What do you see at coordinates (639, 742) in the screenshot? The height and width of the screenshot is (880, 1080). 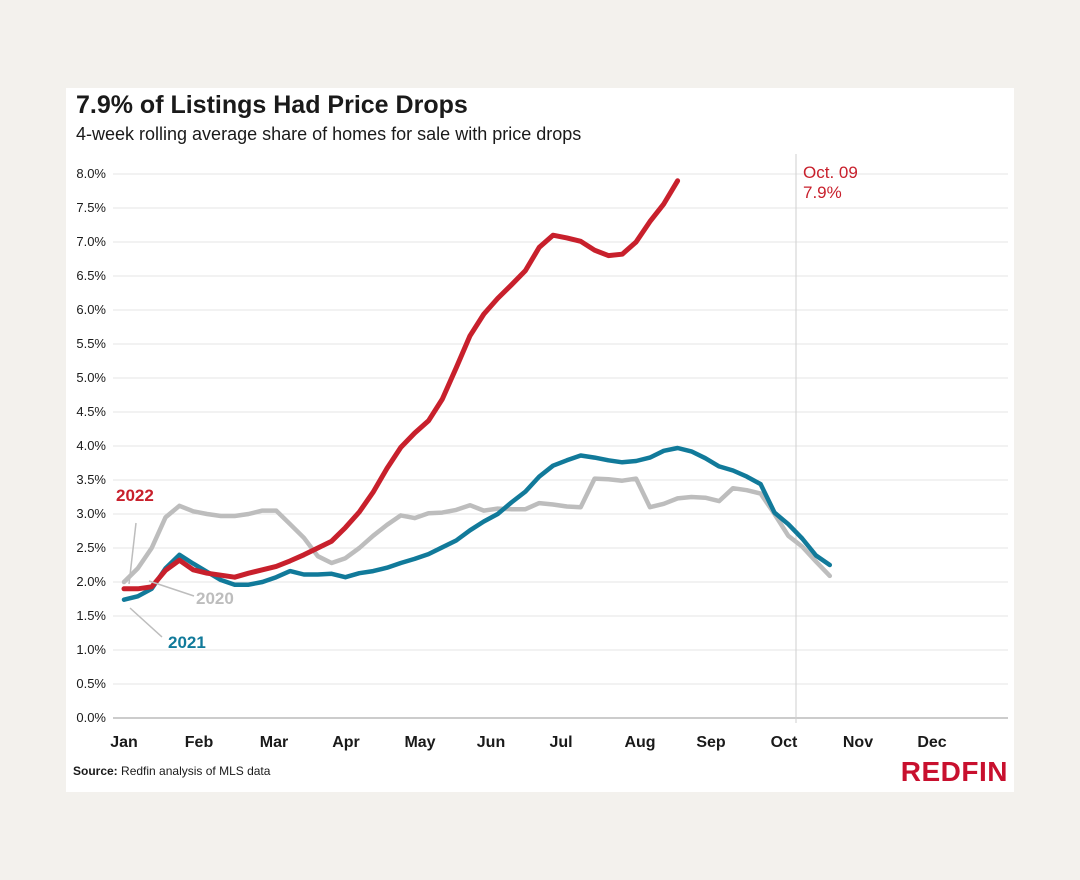 I see `x-tick-label: Aug` at bounding box center [639, 742].